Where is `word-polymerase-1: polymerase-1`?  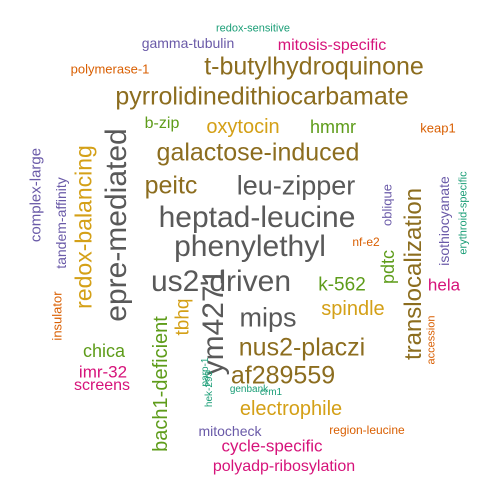
word-polymerase-1: polymerase-1 is located at coordinates (110, 69).